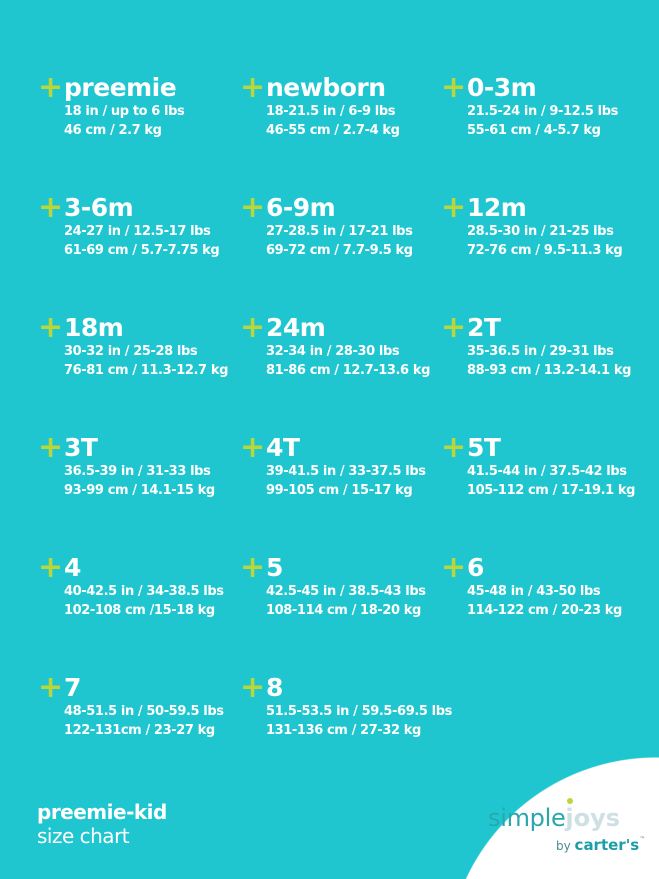  What do you see at coordinates (102, 812) in the screenshot?
I see `chart-title-main: preemie-kid` at bounding box center [102, 812].